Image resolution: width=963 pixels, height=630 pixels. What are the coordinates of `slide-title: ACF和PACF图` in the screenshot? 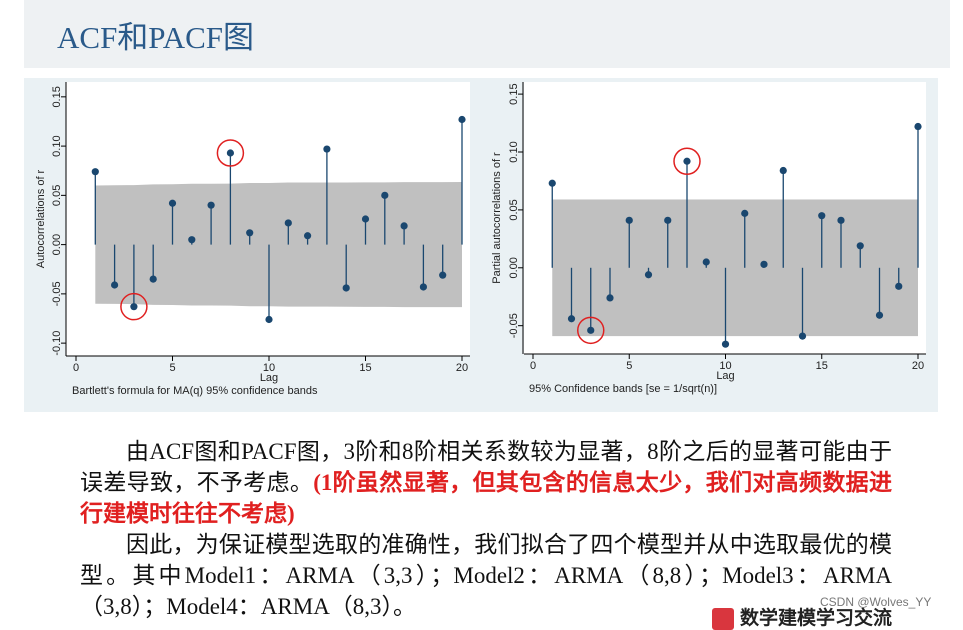 It's located at (156, 37).